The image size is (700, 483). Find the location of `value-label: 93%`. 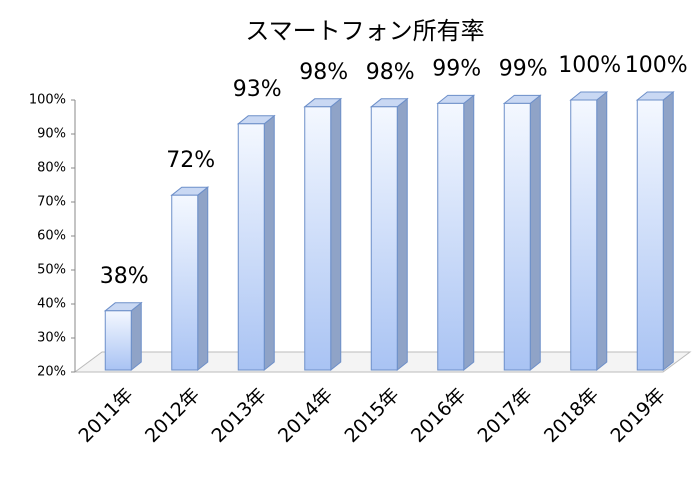

value-label: 93% is located at coordinates (257, 89).